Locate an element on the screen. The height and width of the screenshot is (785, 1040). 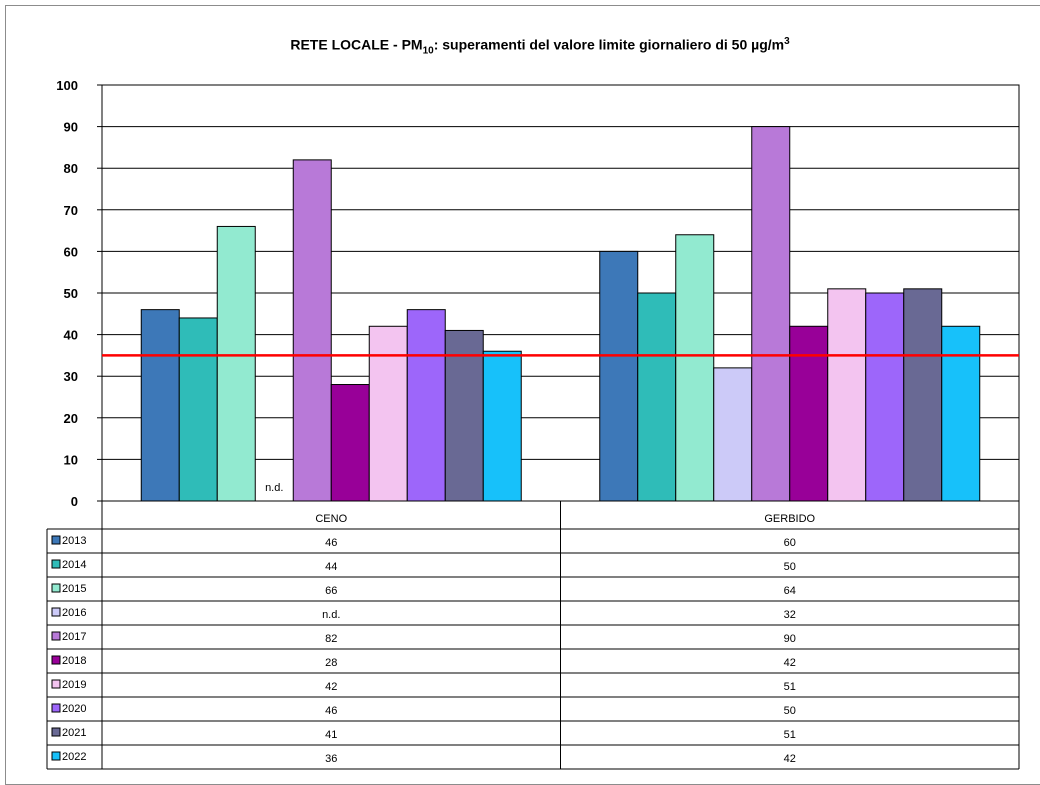
legend-label: 2019 is located at coordinates (74, 685).